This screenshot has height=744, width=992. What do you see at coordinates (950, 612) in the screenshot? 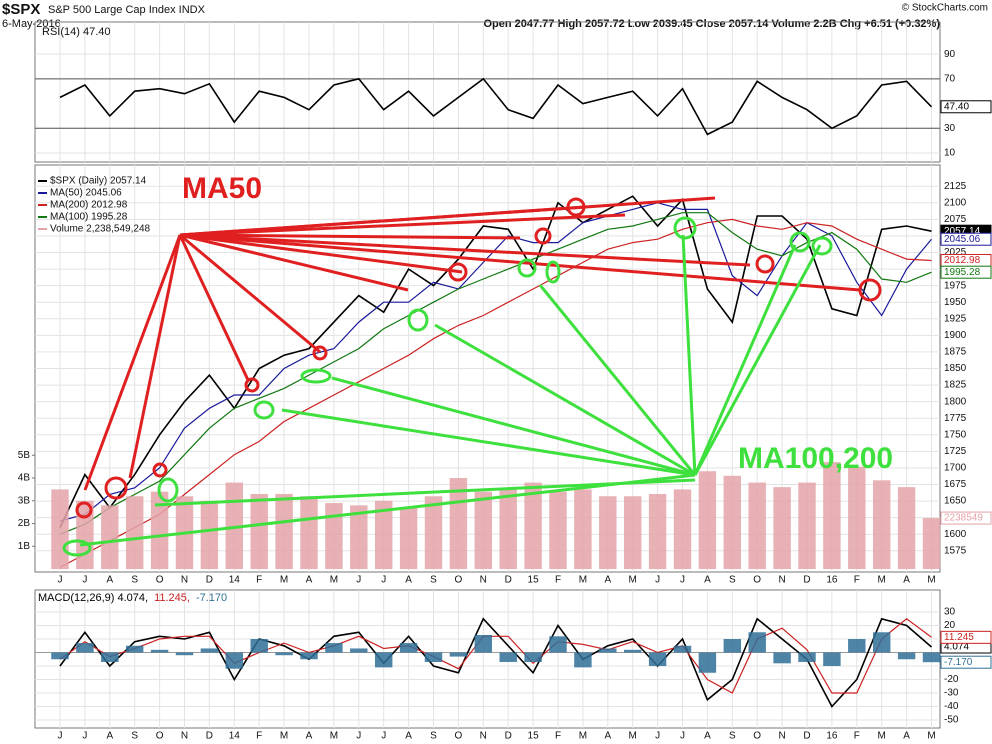
I see `y-tick-label: 30` at bounding box center [950, 612].